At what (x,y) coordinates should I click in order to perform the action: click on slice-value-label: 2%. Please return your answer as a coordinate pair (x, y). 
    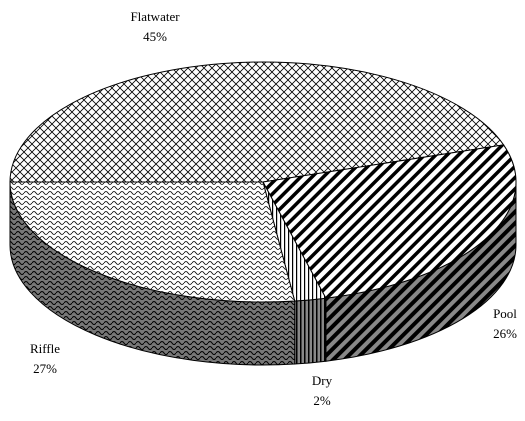
    Looking at the image, I should click on (322, 400).